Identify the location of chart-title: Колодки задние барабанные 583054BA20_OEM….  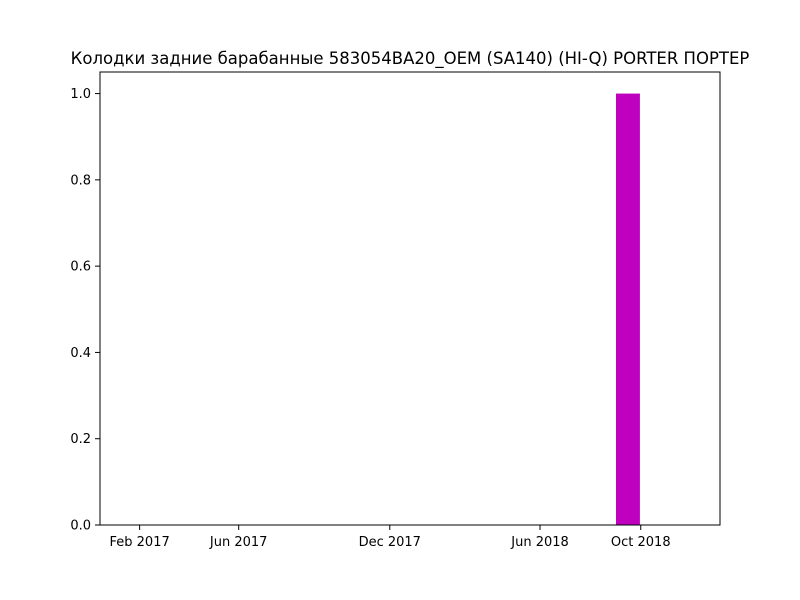
(410, 59).